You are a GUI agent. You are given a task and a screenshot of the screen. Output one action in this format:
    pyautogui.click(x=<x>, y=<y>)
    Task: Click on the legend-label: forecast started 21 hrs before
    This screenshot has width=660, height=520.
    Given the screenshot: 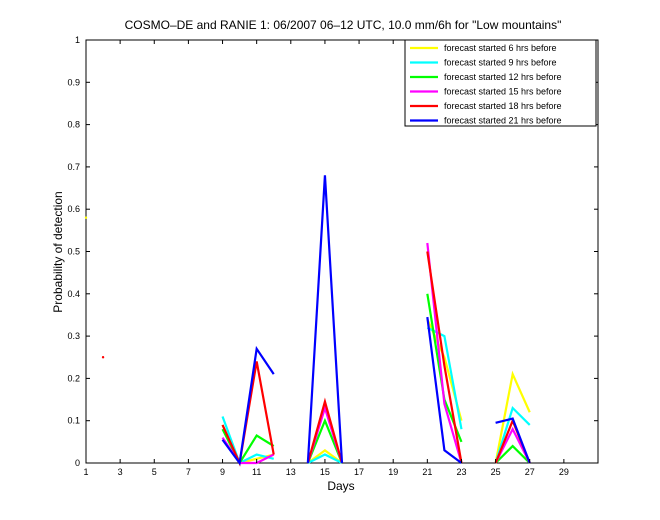 What is the action you would take?
    pyautogui.click(x=503, y=121)
    